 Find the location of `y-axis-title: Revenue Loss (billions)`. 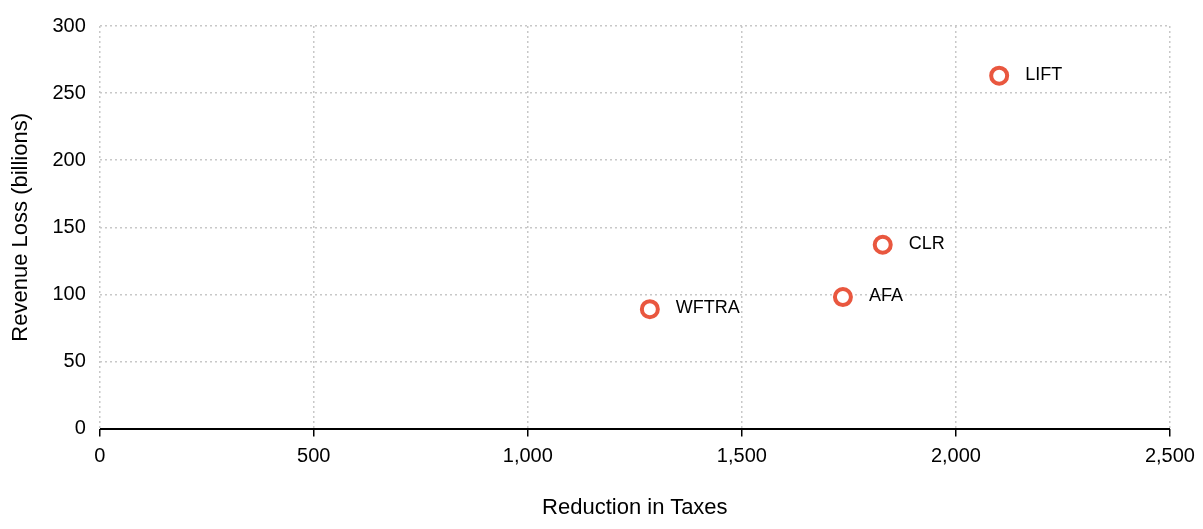

y-axis-title: Revenue Loss (billions) is located at coordinates (20, 227).